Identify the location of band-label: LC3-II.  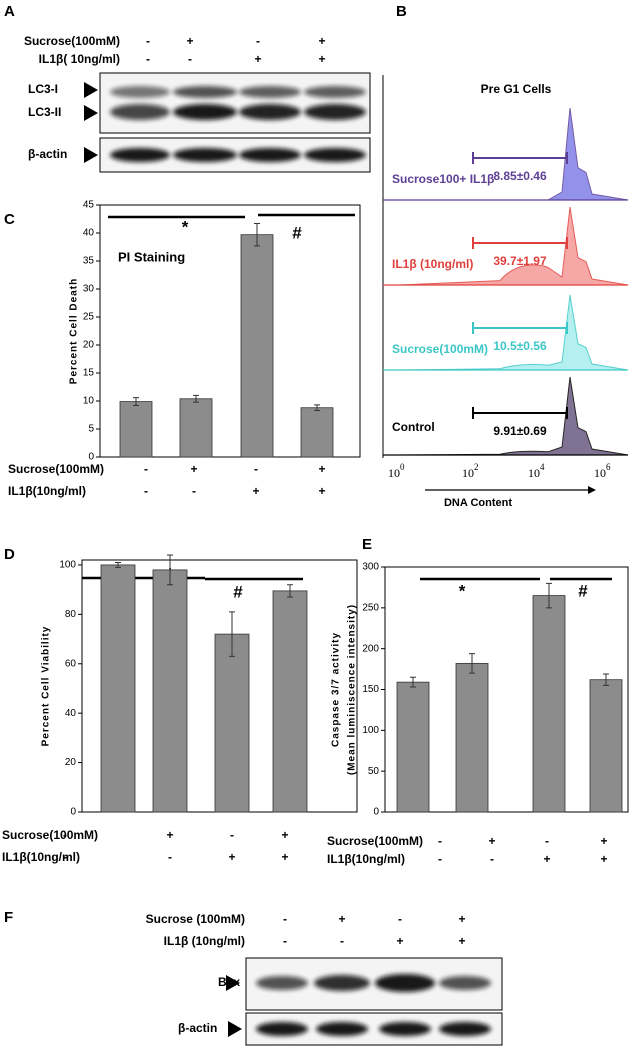
(44, 112).